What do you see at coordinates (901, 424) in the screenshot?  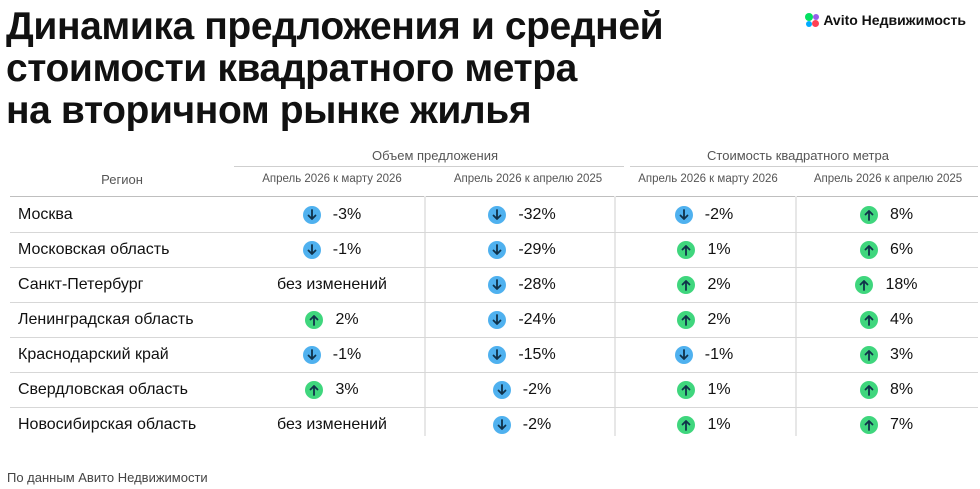 I see `value-text: 7%` at bounding box center [901, 424].